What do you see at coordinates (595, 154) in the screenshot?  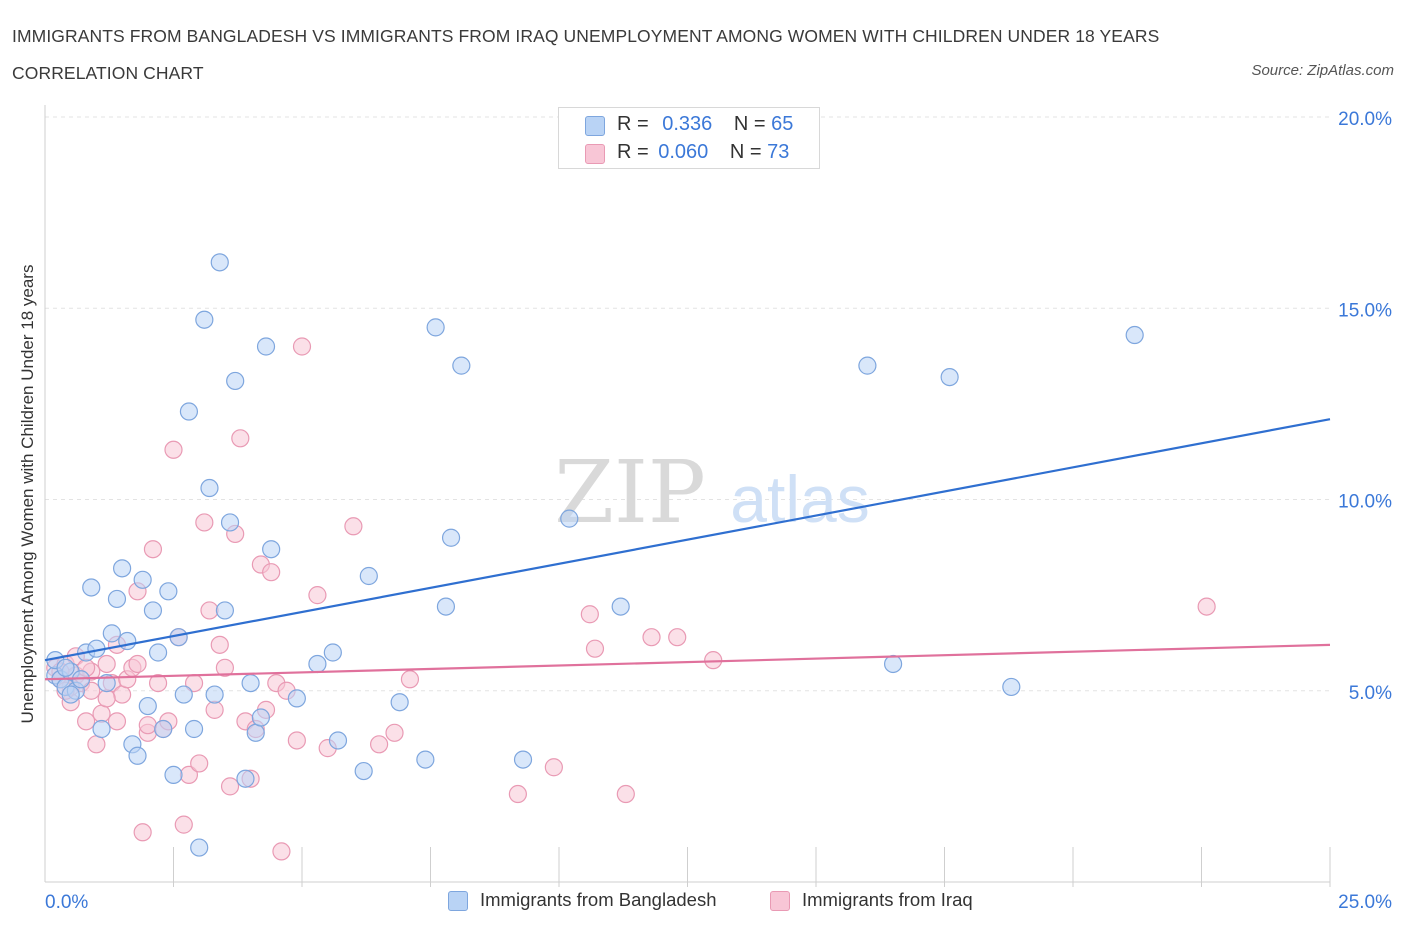 I see `iraq-swatch` at bounding box center [595, 154].